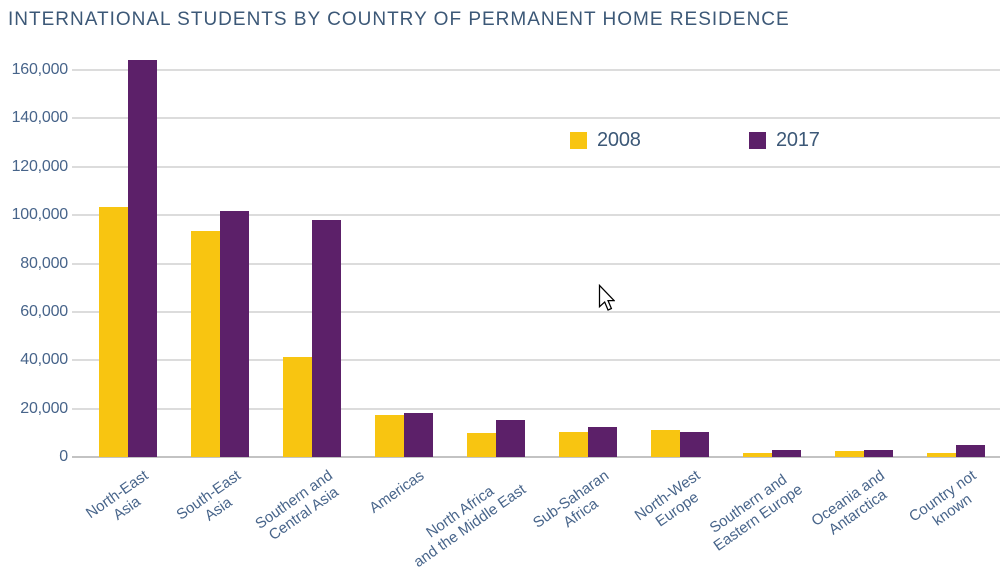  Describe the element at coordinates (606, 297) in the screenshot. I see `mouse-cursor-icon` at that location.